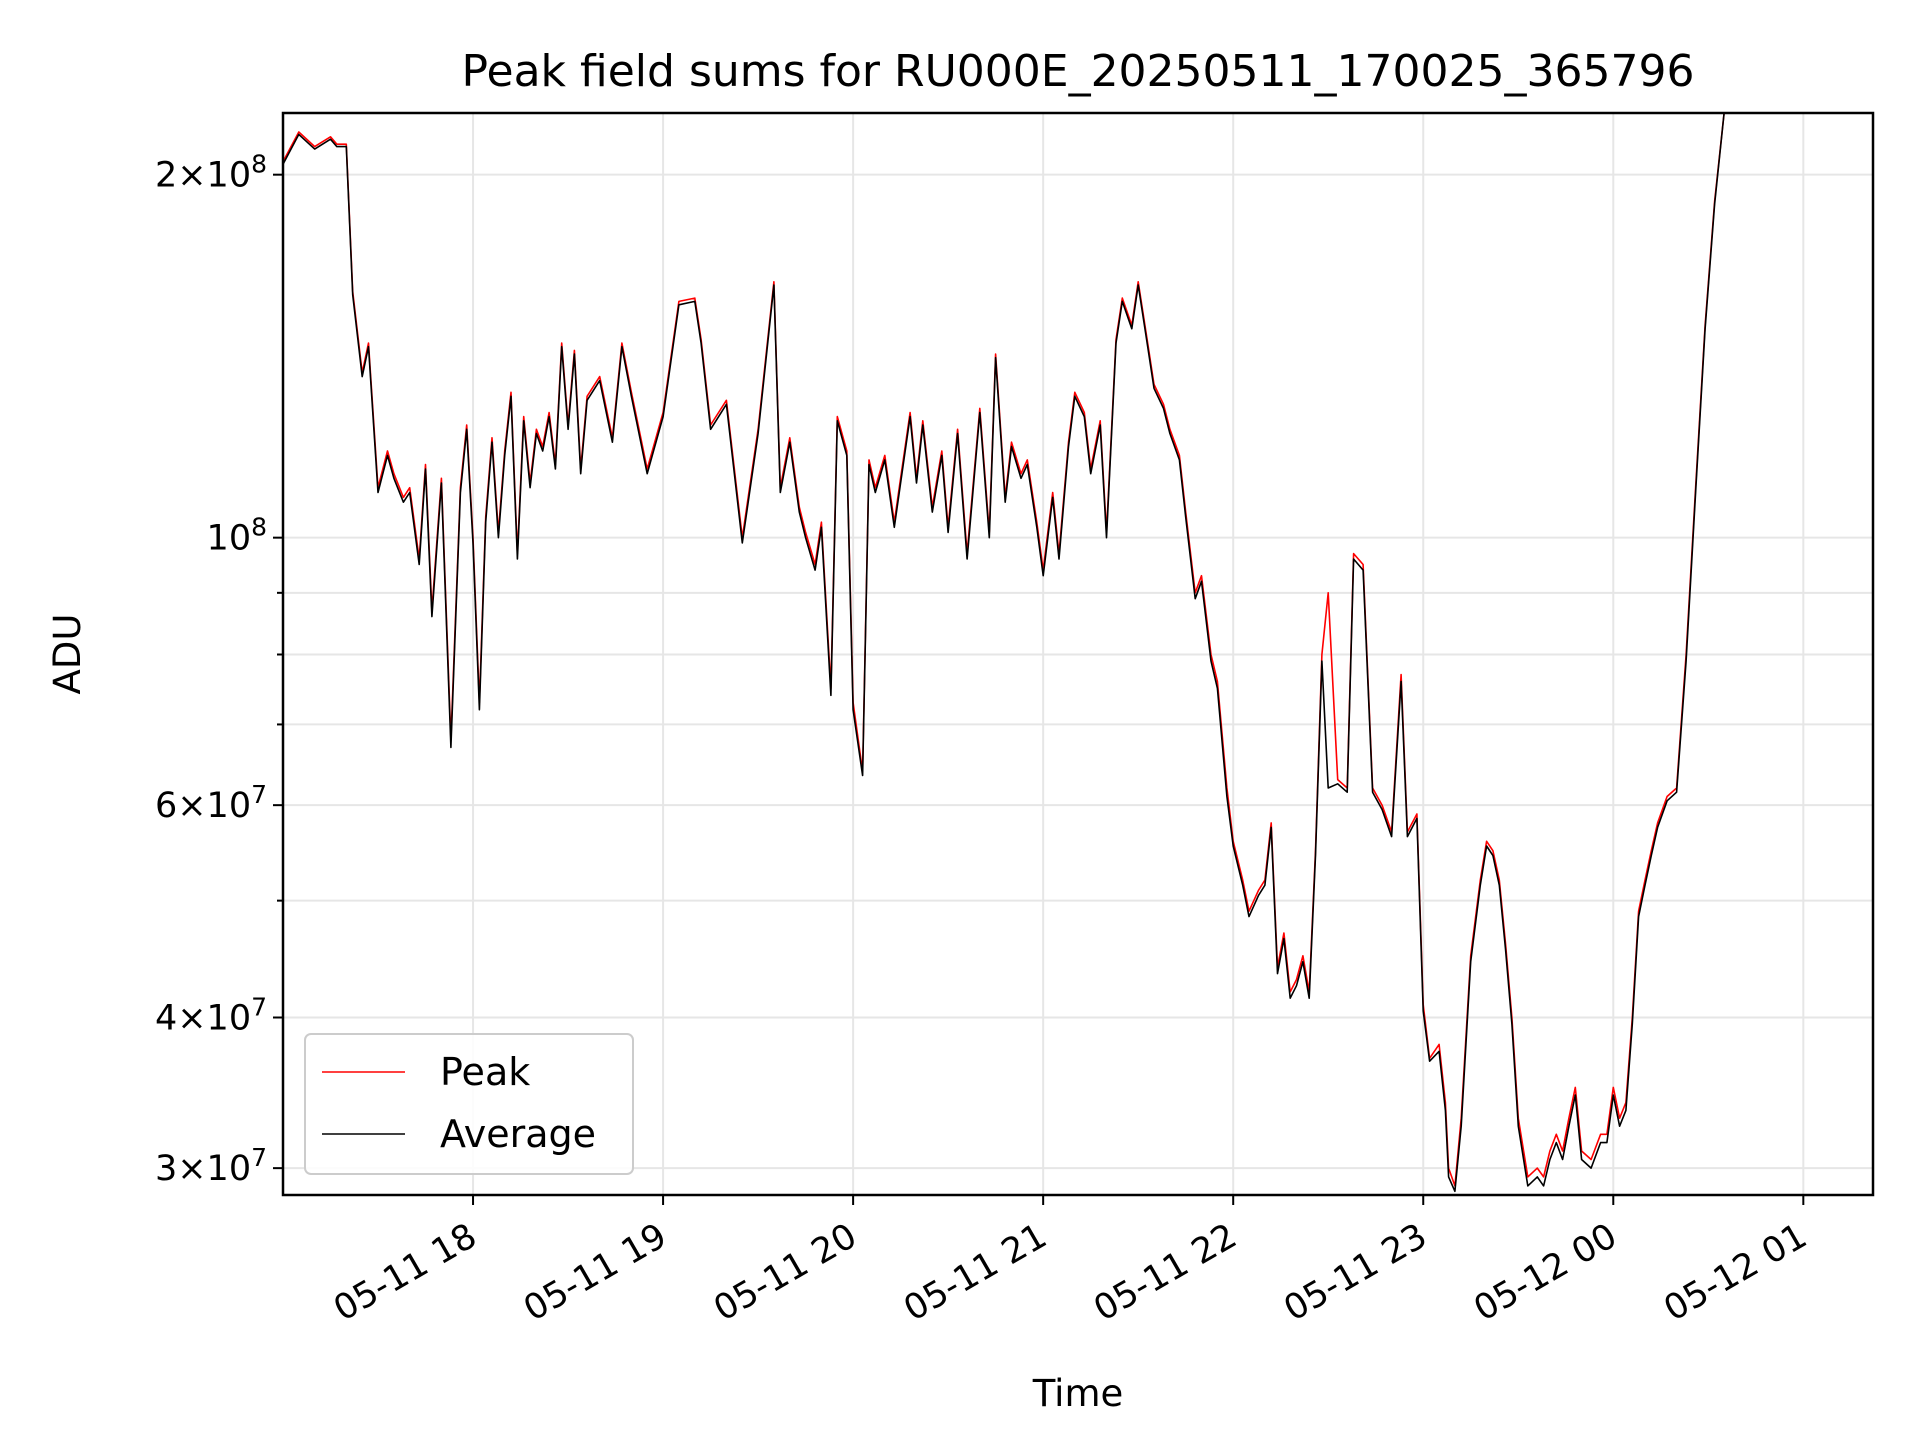  I want to click on legend-box, so click(469, 1104).